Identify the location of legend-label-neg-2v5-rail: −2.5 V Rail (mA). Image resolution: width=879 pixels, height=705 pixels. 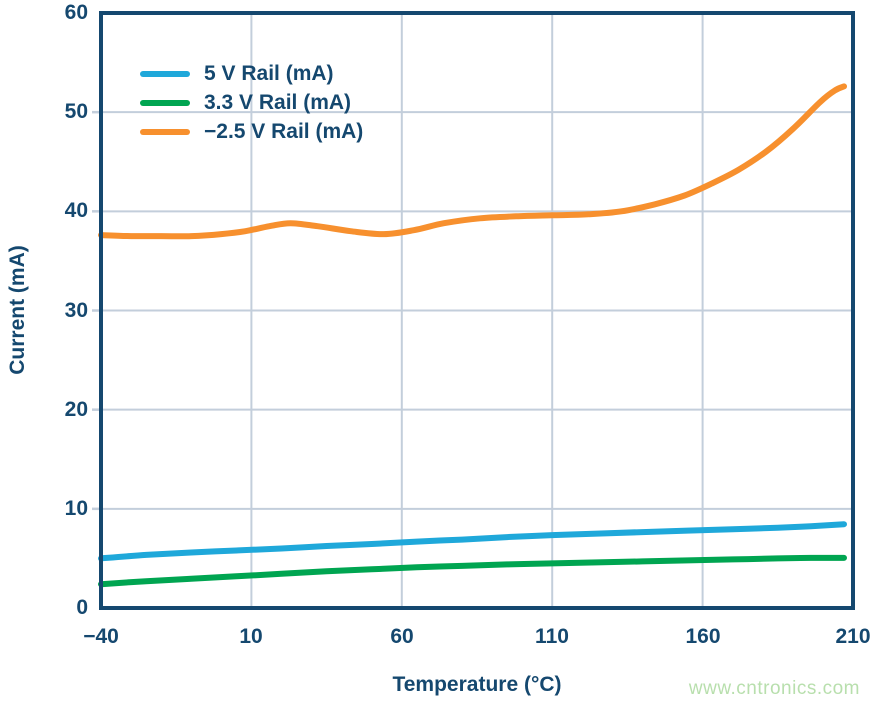
(284, 131).